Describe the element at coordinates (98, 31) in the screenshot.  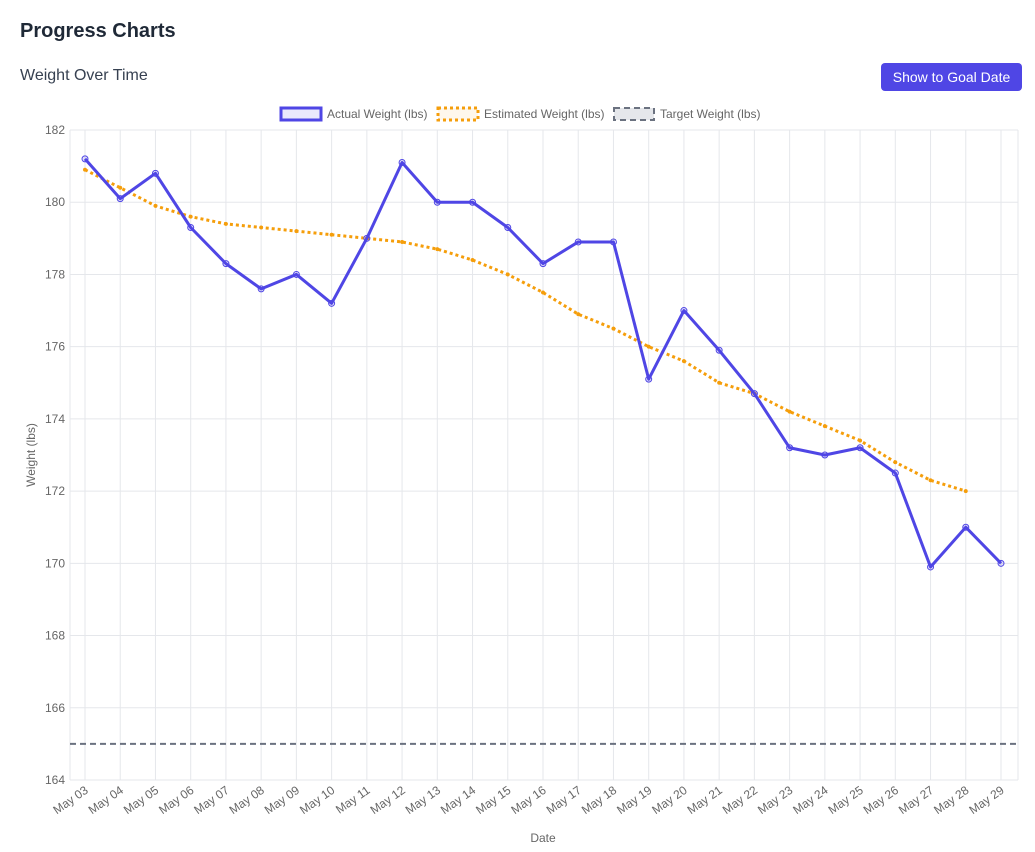
I see `page-title: Progress Charts` at that location.